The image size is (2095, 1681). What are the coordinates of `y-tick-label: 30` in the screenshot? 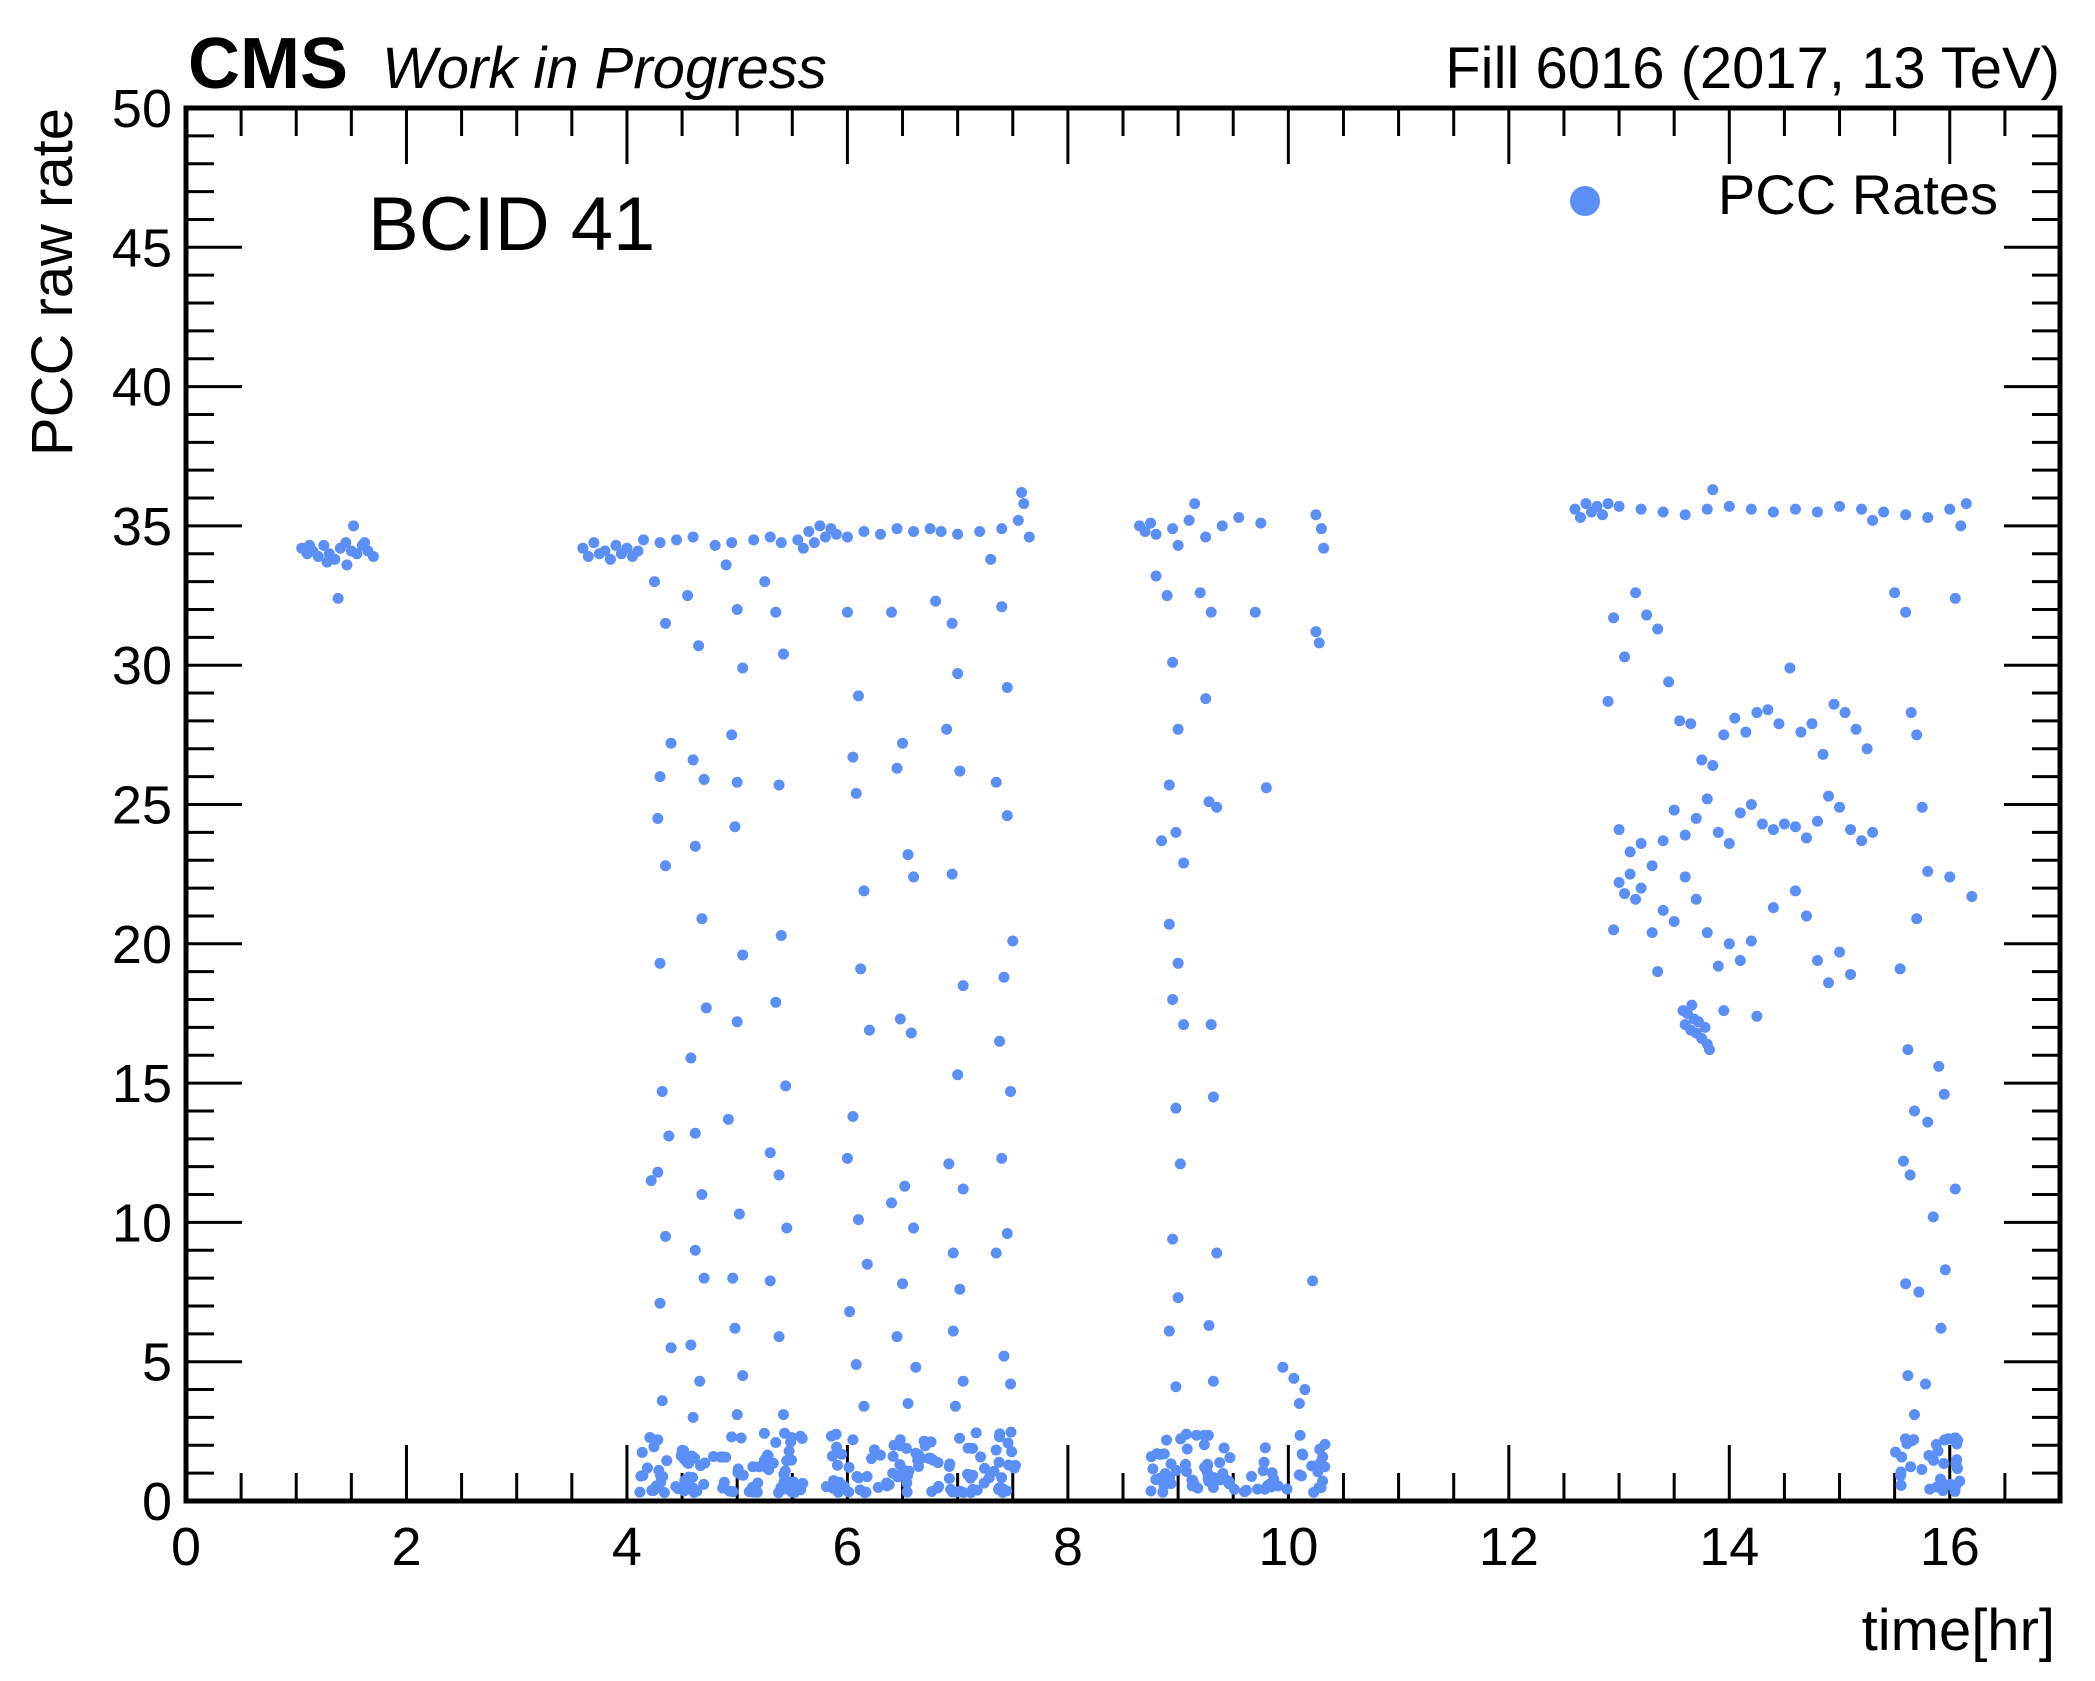 It's located at (142, 666).